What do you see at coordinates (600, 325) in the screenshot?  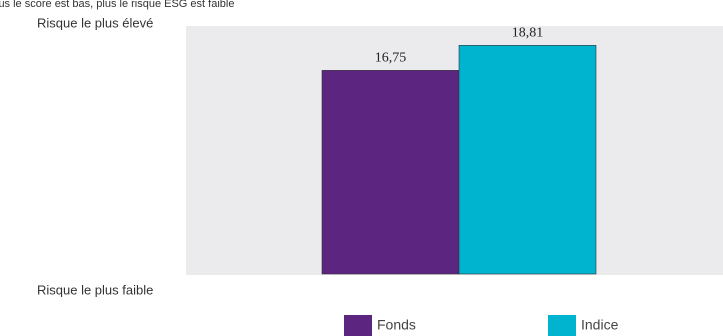 I see `legend-label: Indice` at bounding box center [600, 325].